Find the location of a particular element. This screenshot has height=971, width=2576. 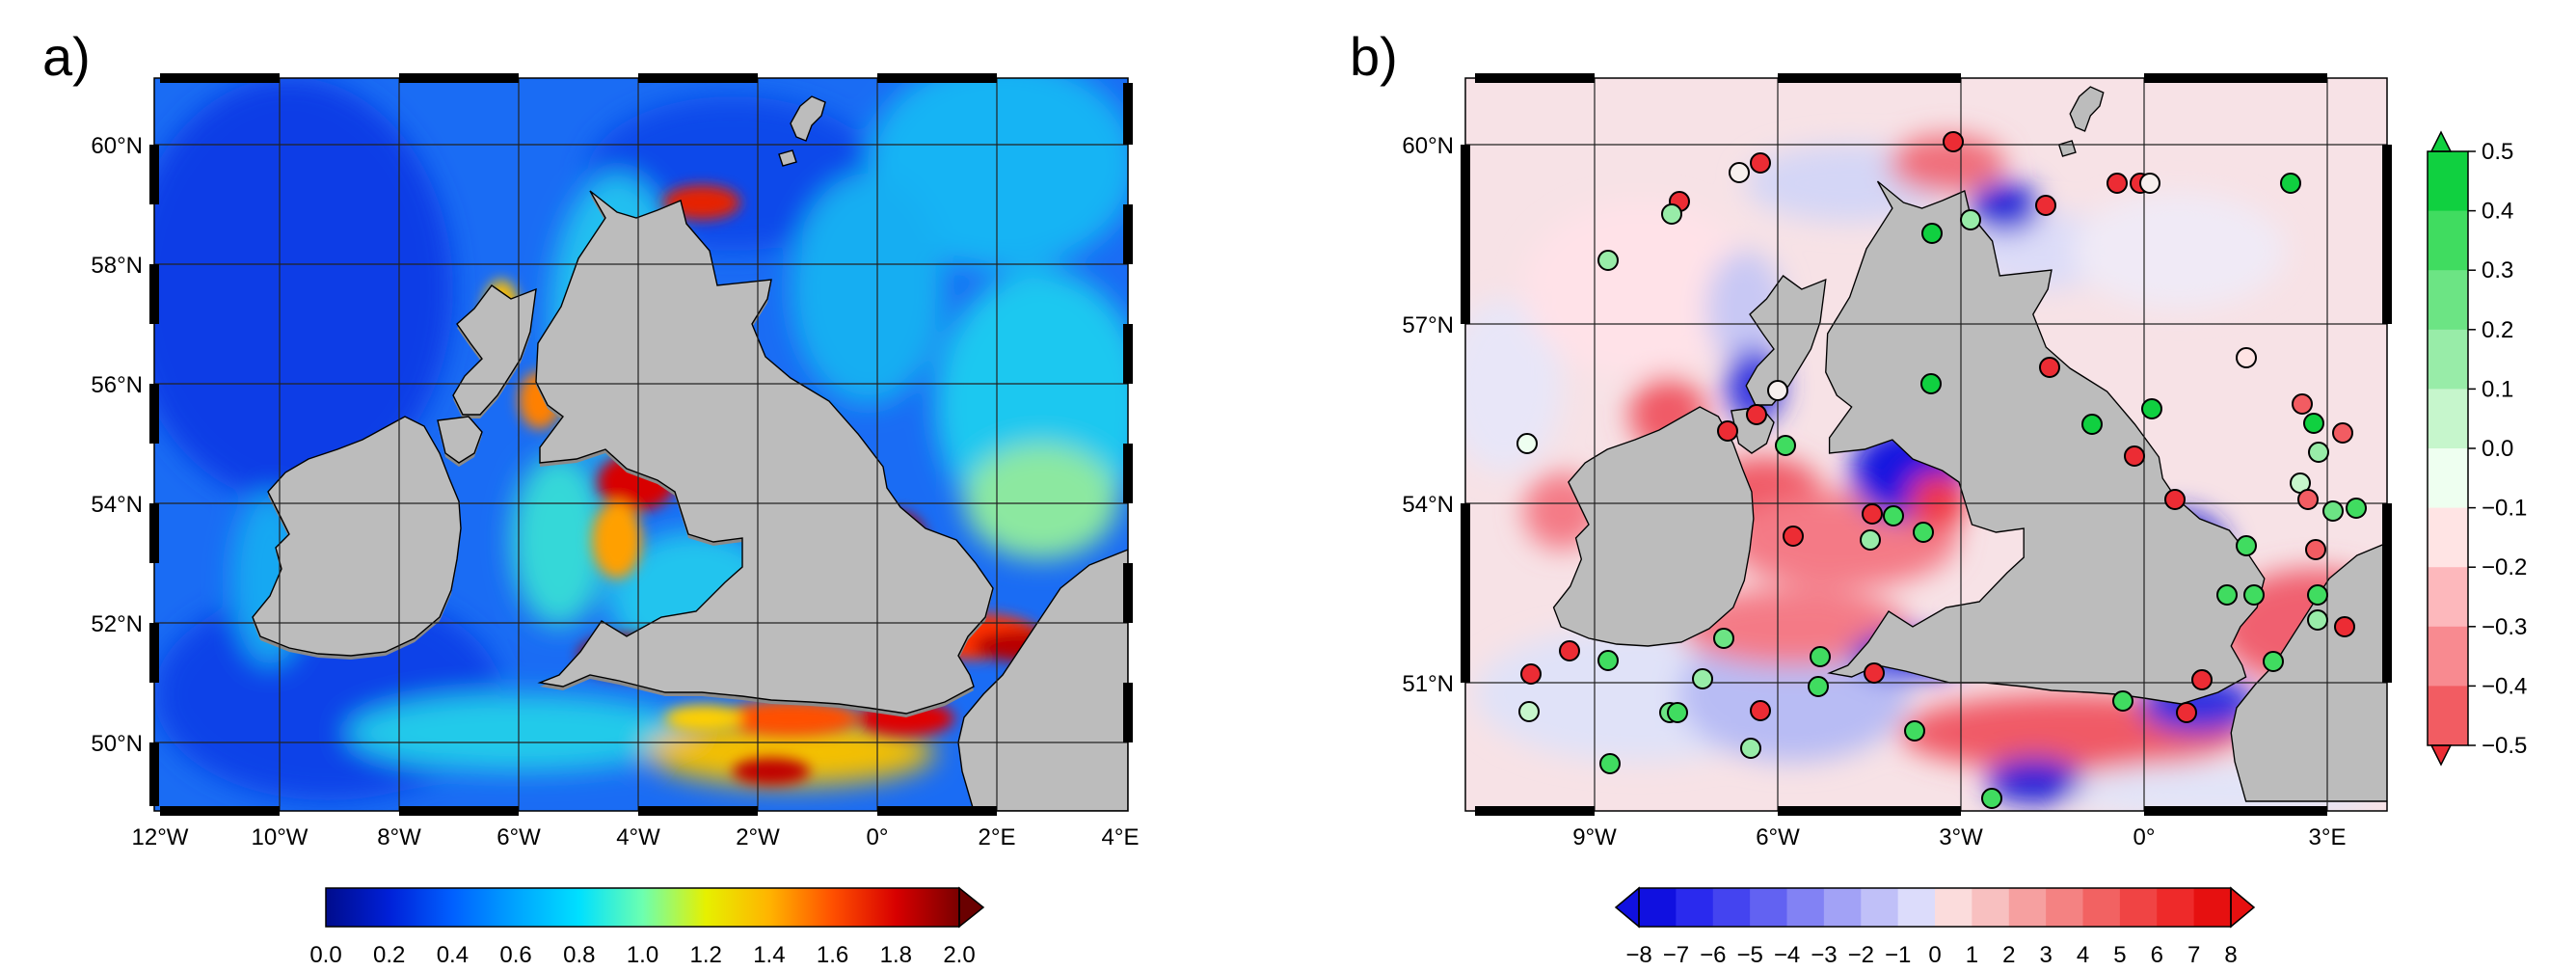

colorbar-frame is located at coordinates (1935, 907).